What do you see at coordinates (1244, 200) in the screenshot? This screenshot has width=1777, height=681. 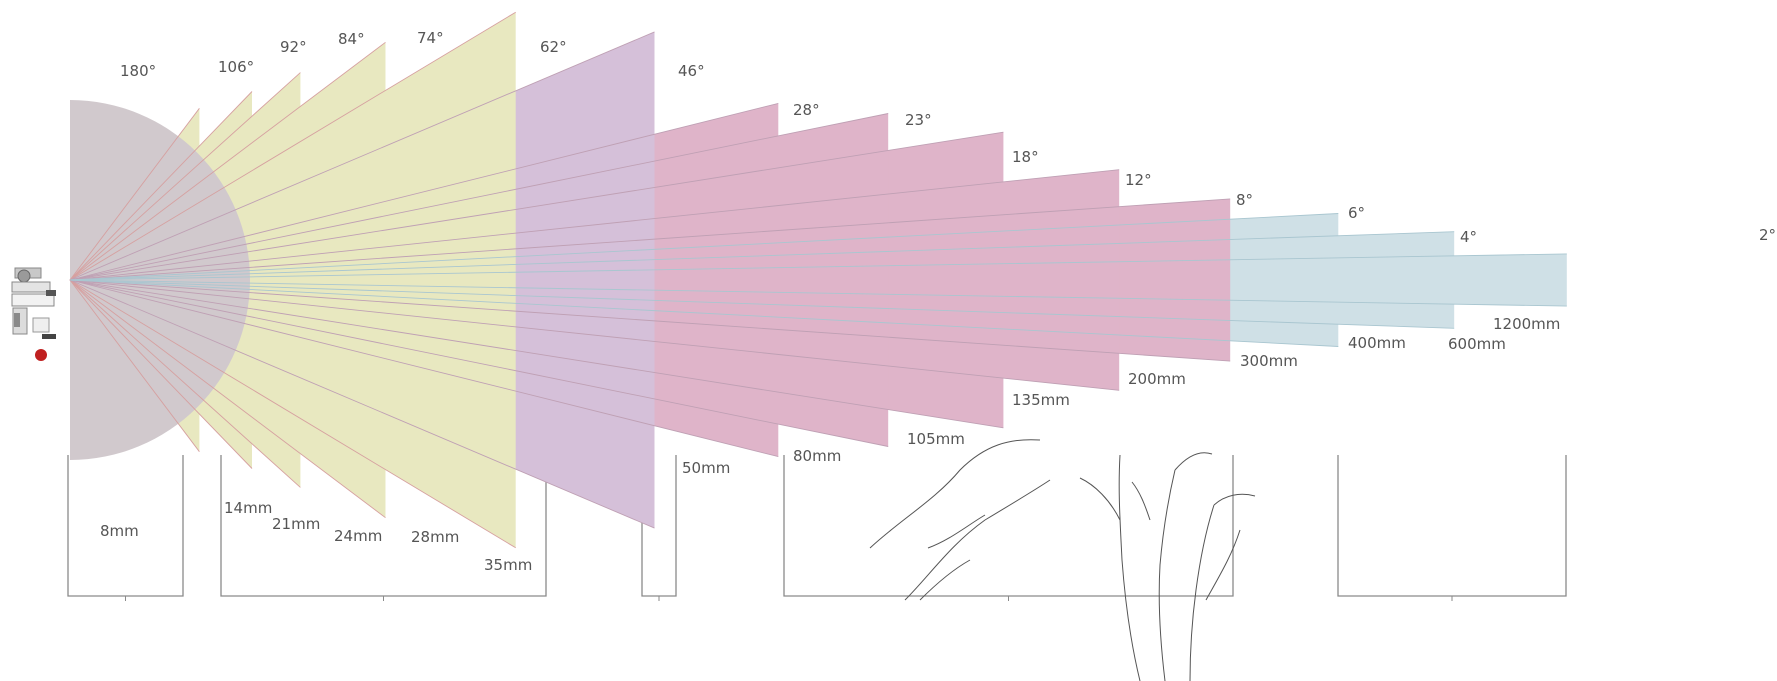 I see `angle-label-8: 8°` at bounding box center [1244, 200].